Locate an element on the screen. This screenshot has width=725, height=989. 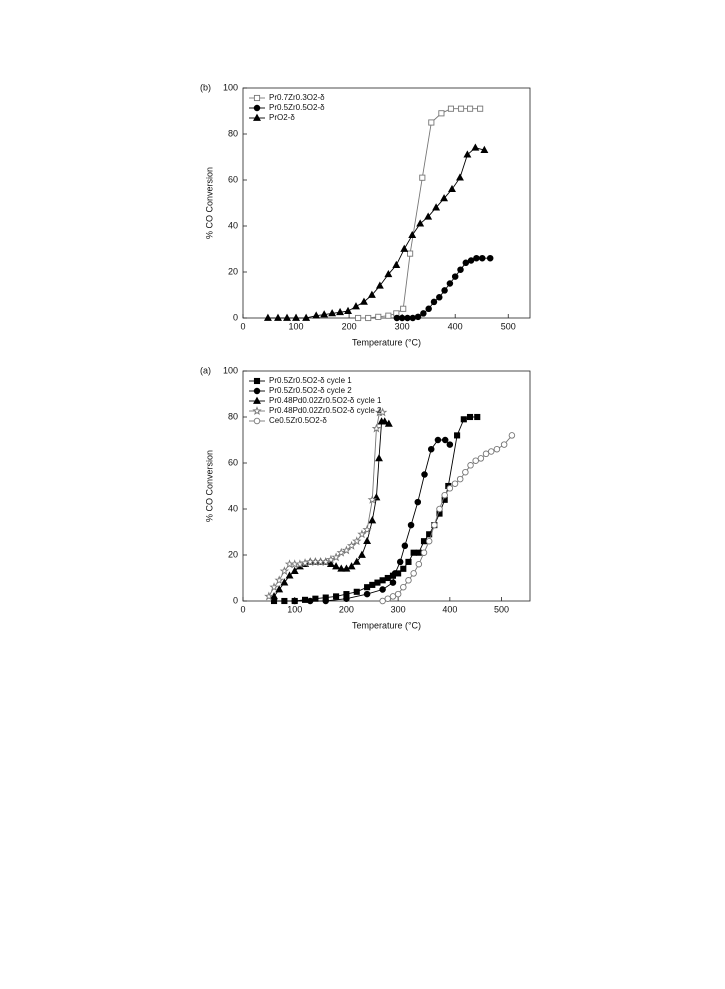
y-tick-label: 0 is located at coordinates (235, 600).